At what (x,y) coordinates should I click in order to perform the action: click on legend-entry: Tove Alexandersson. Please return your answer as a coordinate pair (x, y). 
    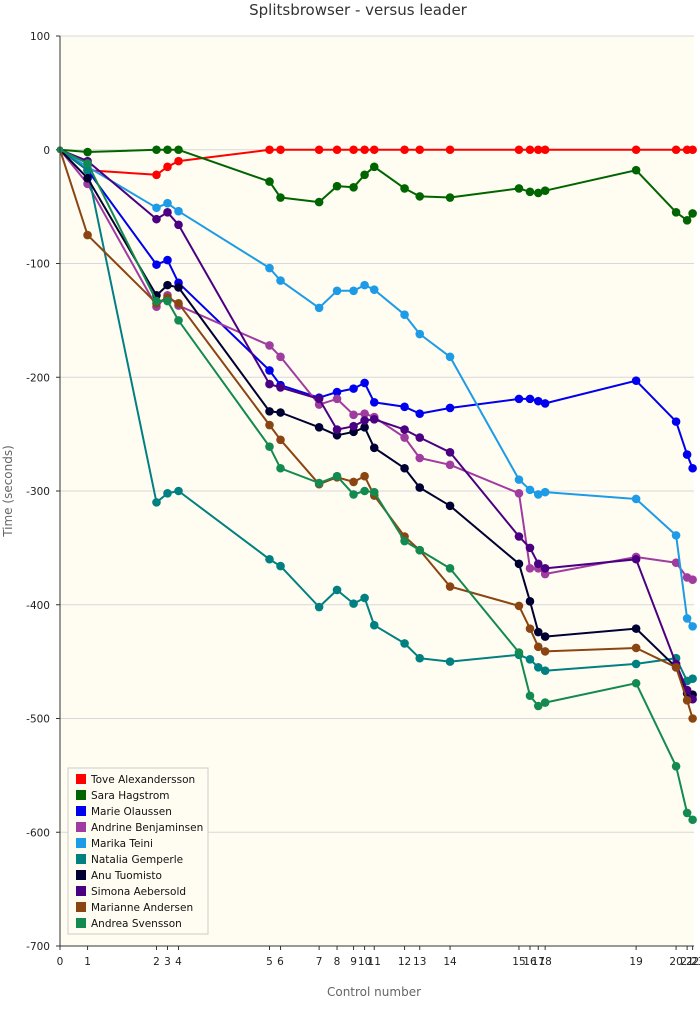
    Looking at the image, I should click on (142, 780).